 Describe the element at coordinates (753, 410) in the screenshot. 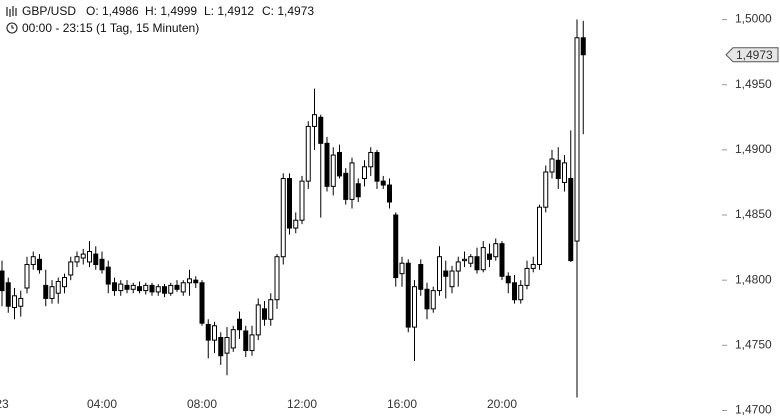

I see `y-tick-label: 1,4700` at that location.